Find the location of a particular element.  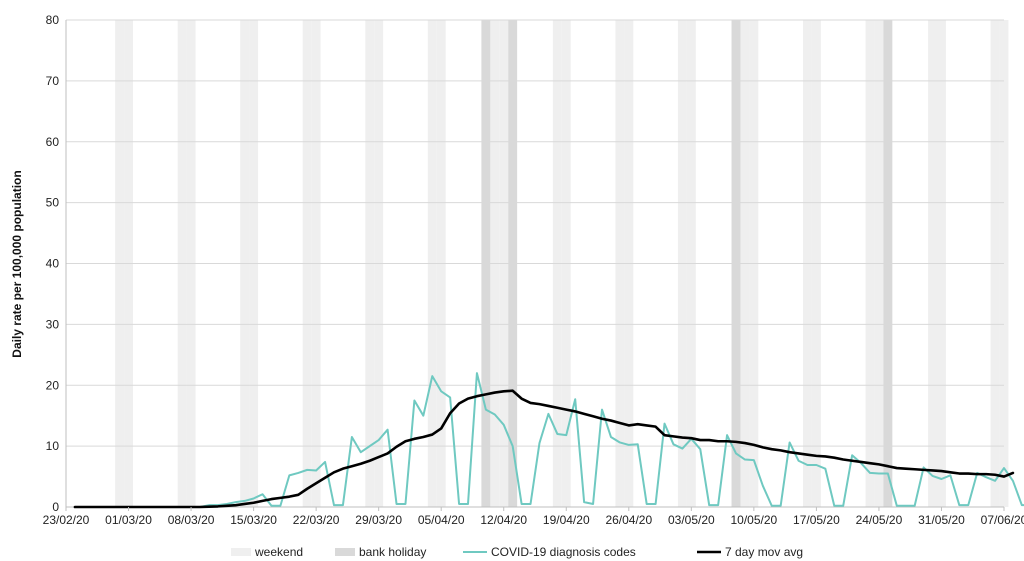

legend-label: COVID-19 diagnosis codes is located at coordinates (563, 552).